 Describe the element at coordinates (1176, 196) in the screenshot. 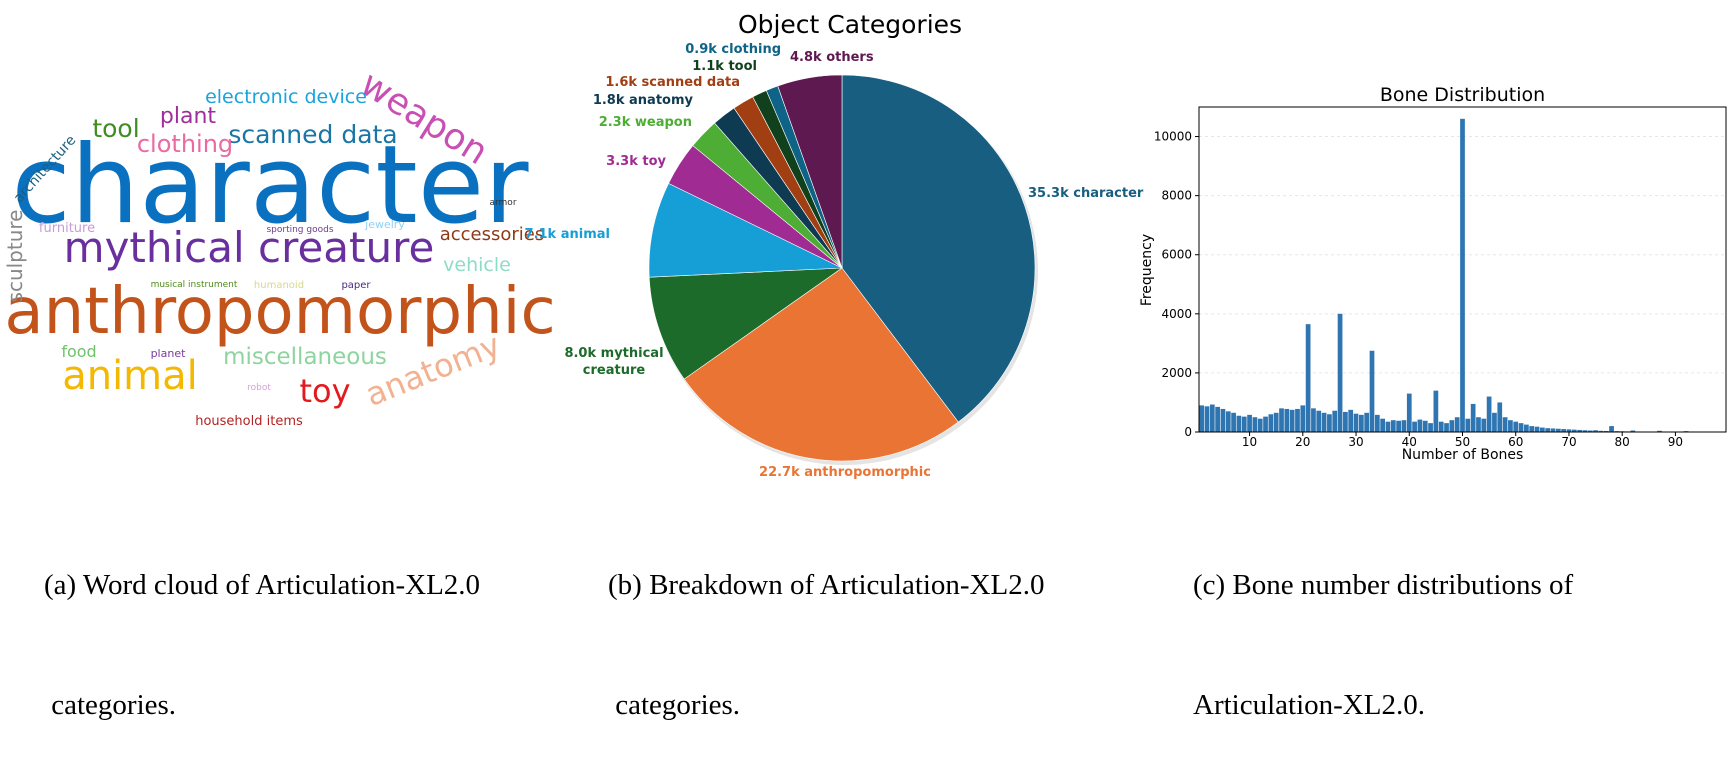

I see `y-tick-label: 8000` at that location.